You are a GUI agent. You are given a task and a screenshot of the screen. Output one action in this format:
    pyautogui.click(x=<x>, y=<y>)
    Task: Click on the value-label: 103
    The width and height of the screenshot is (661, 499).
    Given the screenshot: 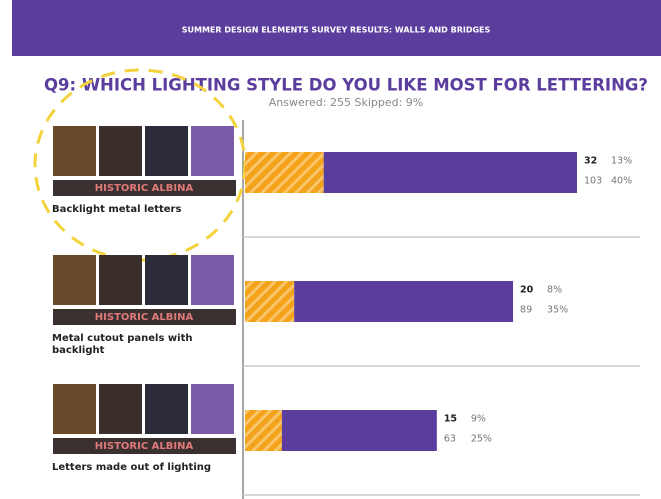 What is the action you would take?
    pyautogui.click(x=593, y=181)
    